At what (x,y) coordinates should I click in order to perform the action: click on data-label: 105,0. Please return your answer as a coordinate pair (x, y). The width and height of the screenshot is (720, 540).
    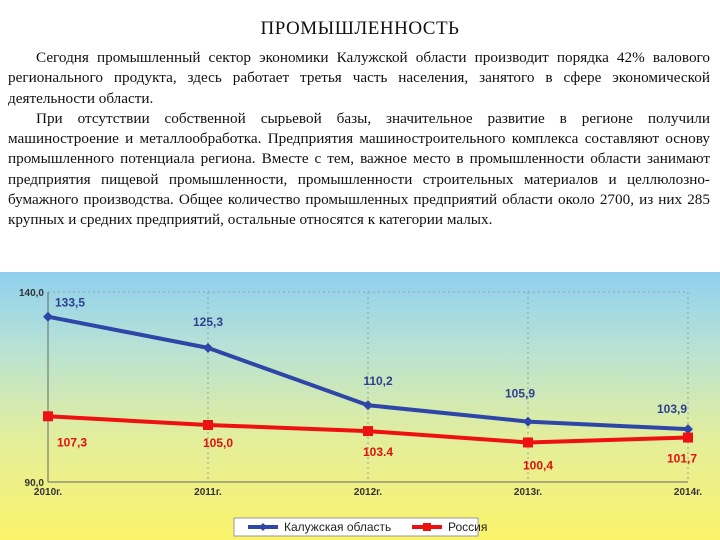
    Looking at the image, I should click on (218, 443).